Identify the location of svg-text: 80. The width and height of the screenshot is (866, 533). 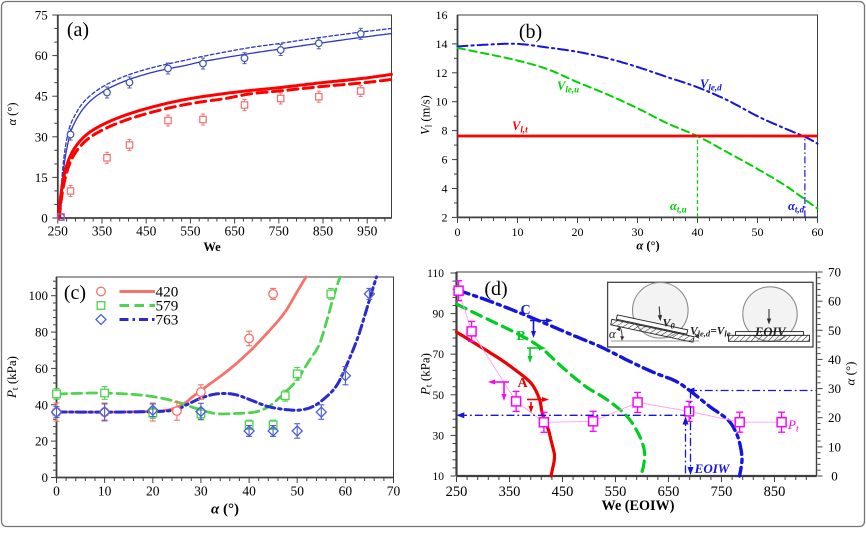
(41, 332).